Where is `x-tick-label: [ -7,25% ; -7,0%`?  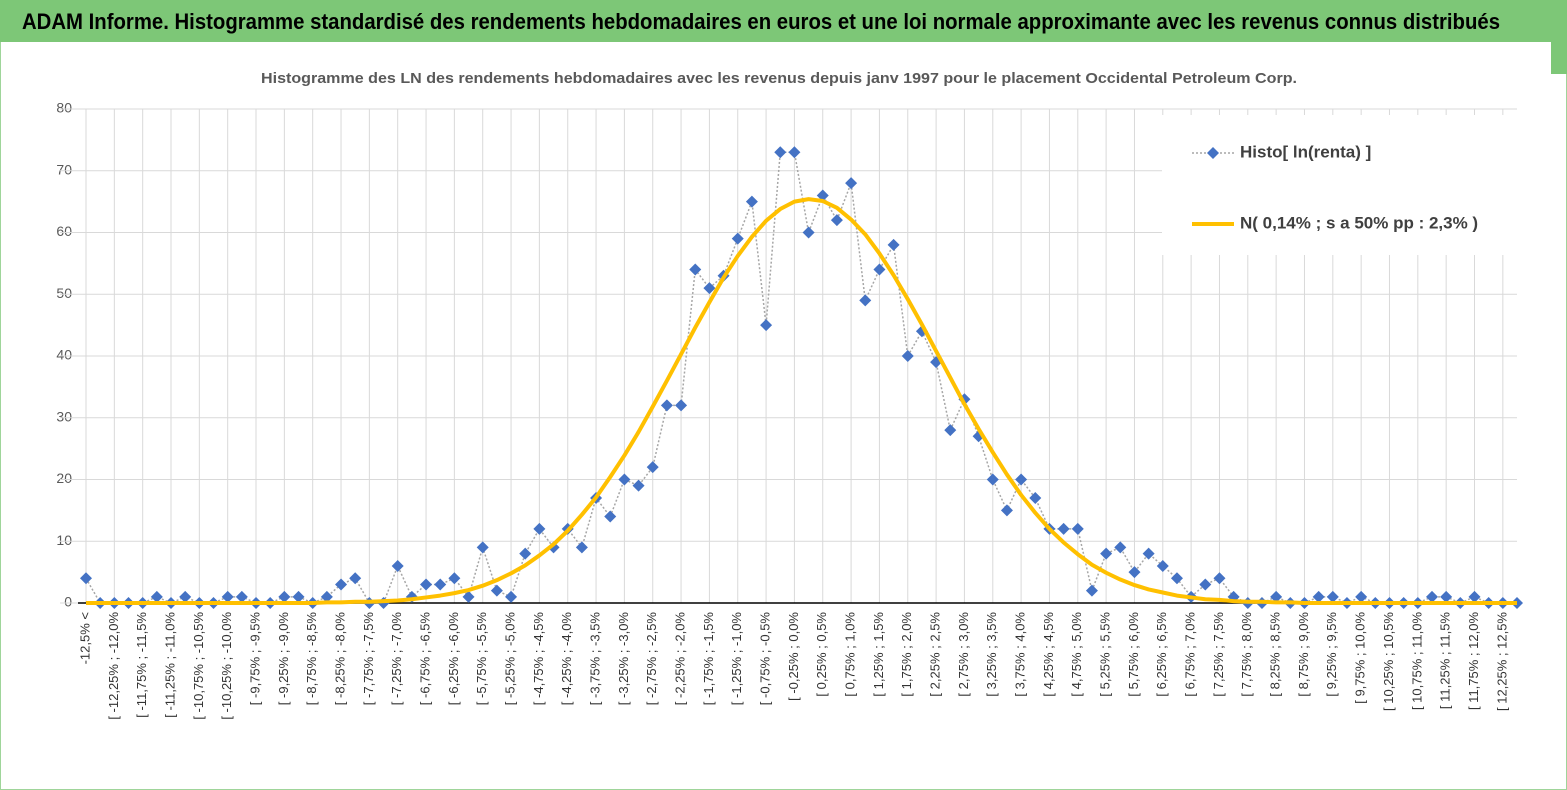
x-tick-label: [ -7,25% ; -7,0% is located at coordinates (396, 659).